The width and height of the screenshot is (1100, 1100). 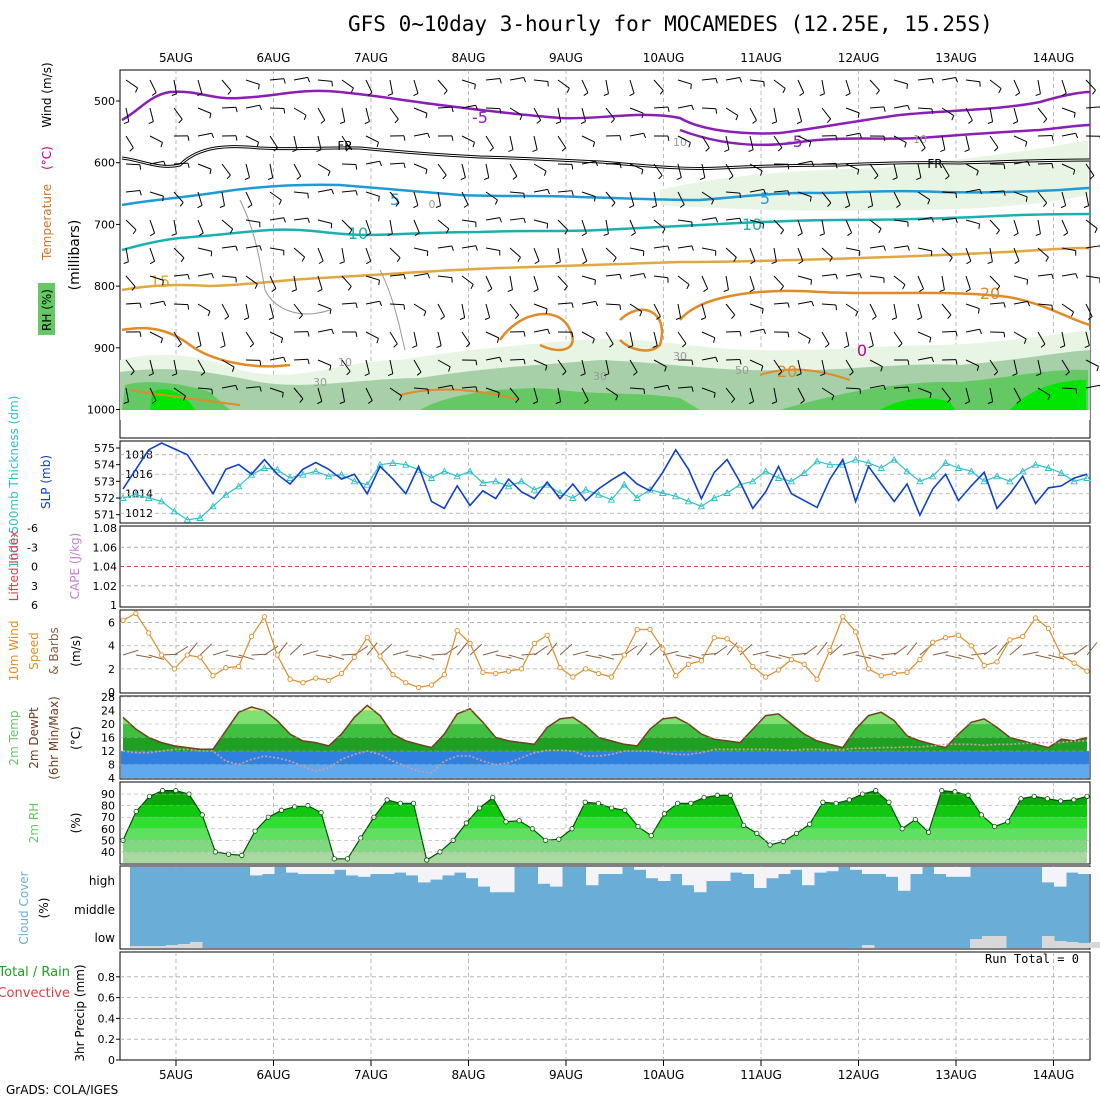 I want to click on cloud-level-label: low, so click(x=105, y=938).